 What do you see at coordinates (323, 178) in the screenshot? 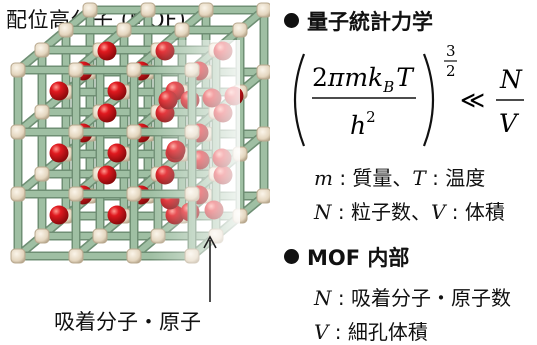
I see `symbol-m: m` at bounding box center [323, 178].